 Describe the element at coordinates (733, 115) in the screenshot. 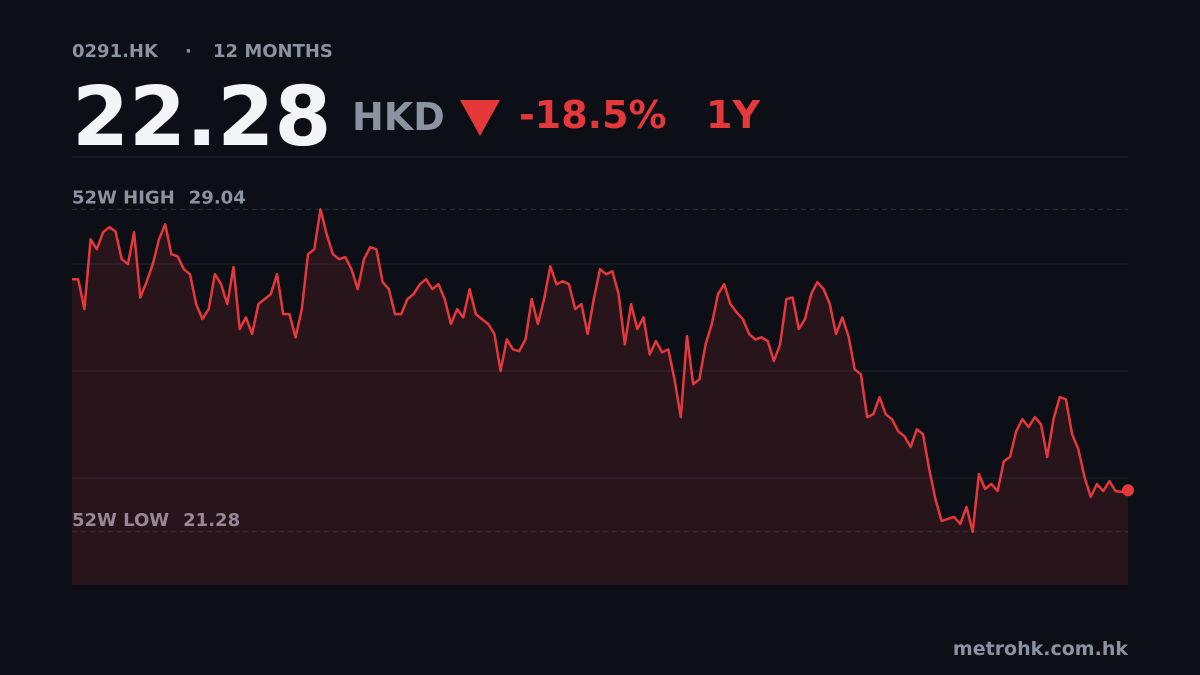

I see `range-label: 1Y` at that location.